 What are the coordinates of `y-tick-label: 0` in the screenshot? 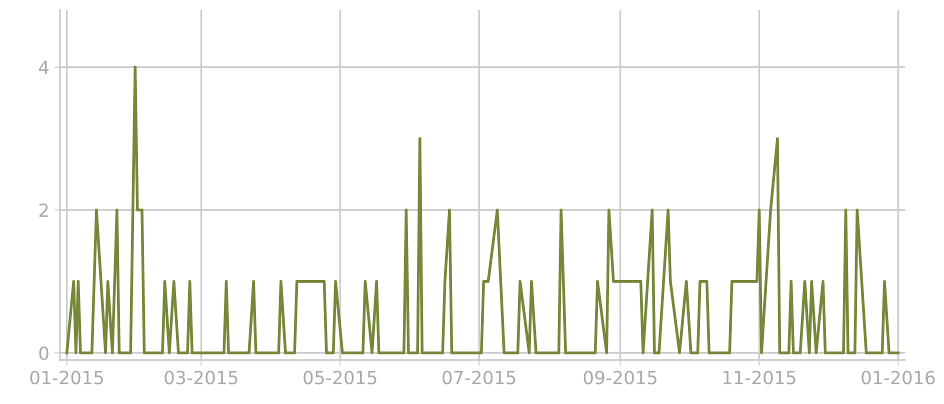 It's located at (43, 353).